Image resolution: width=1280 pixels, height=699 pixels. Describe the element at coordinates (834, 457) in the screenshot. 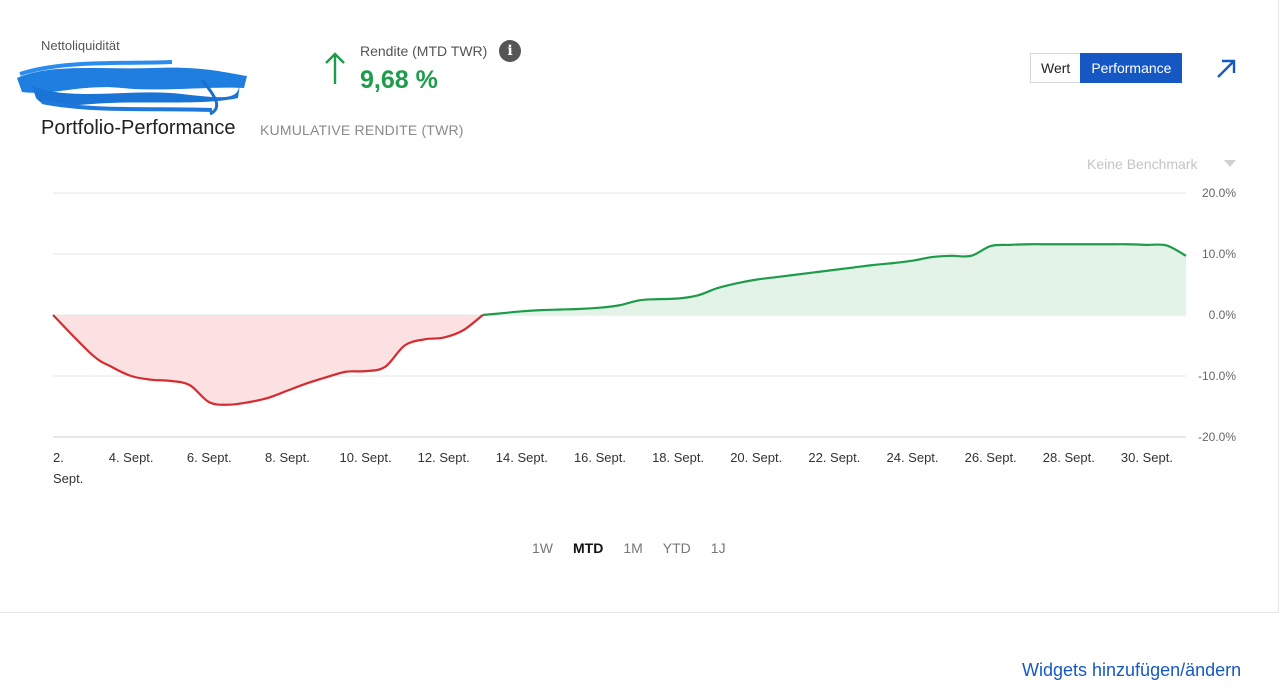

I see `x-tick-label: 22. Sept.` at that location.